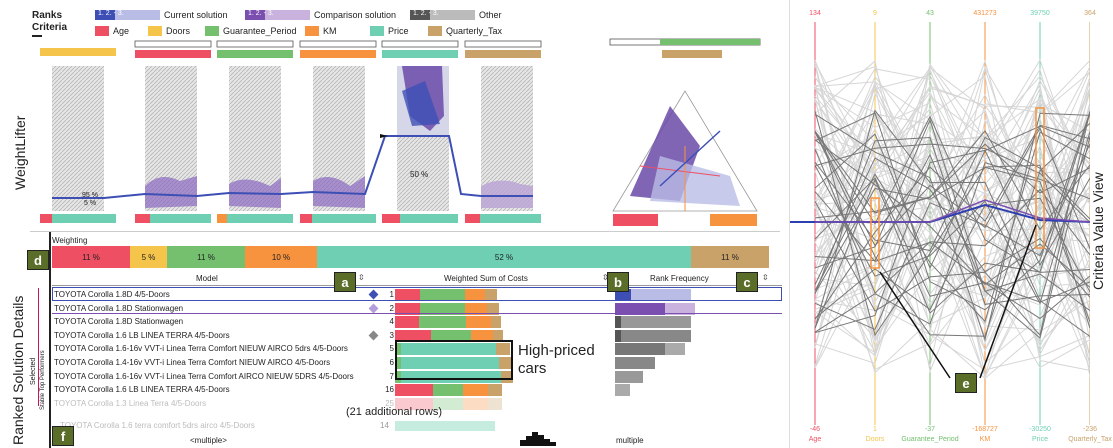 The image size is (1113, 448). What do you see at coordinates (345, 282) in the screenshot?
I see `callout-a: a` at bounding box center [345, 282].